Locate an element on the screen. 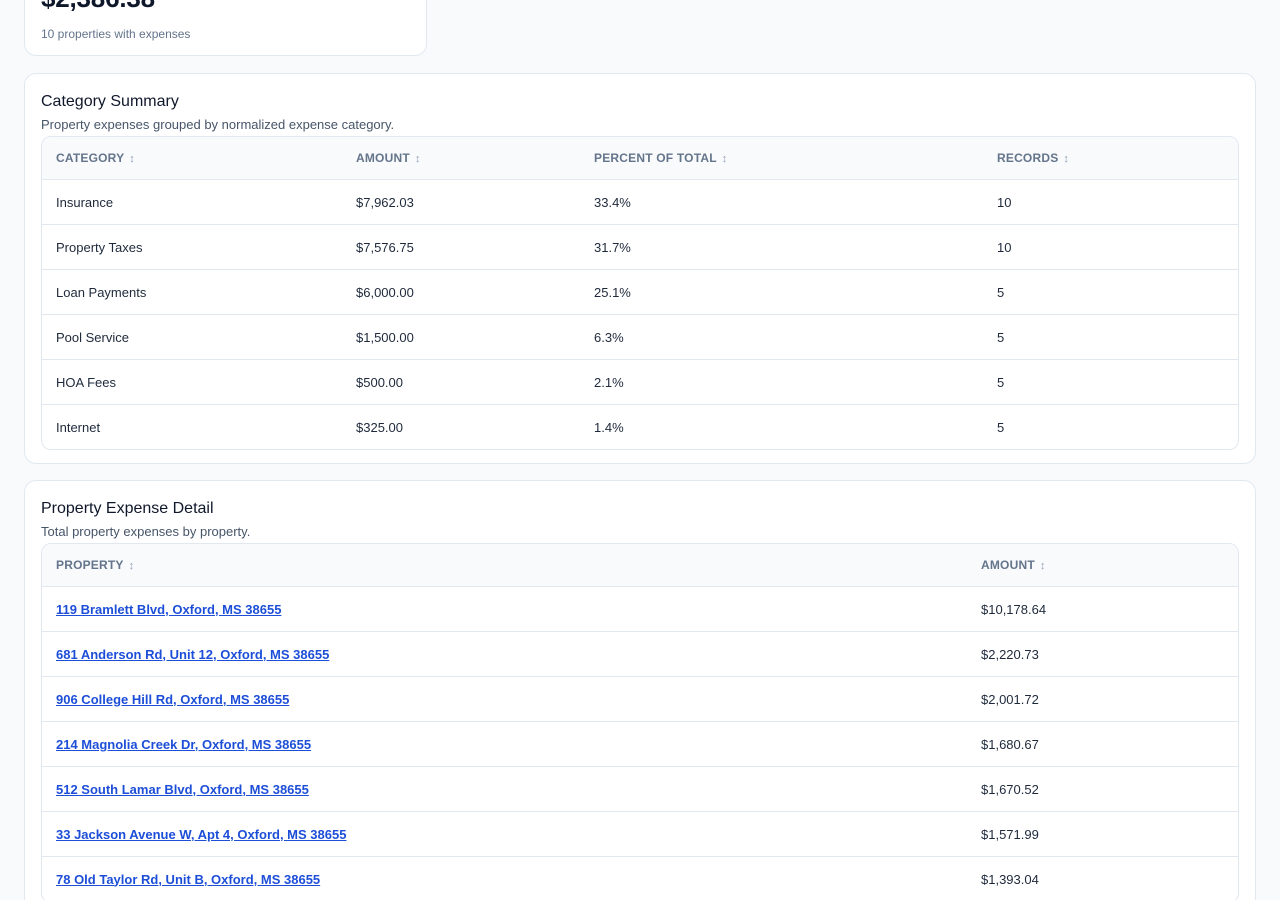 The height and width of the screenshot is (900, 1280). column-header-category: CATEGORY ↕ is located at coordinates (192, 158).